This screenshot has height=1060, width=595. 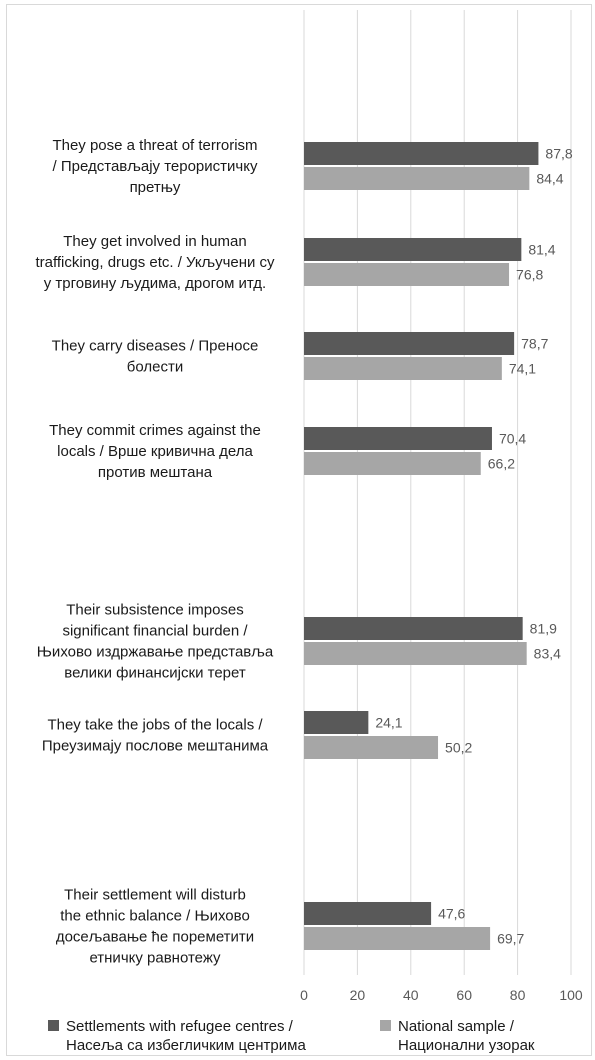 What do you see at coordinates (501, 464) in the screenshot?
I see `data-label: 66,2` at bounding box center [501, 464].